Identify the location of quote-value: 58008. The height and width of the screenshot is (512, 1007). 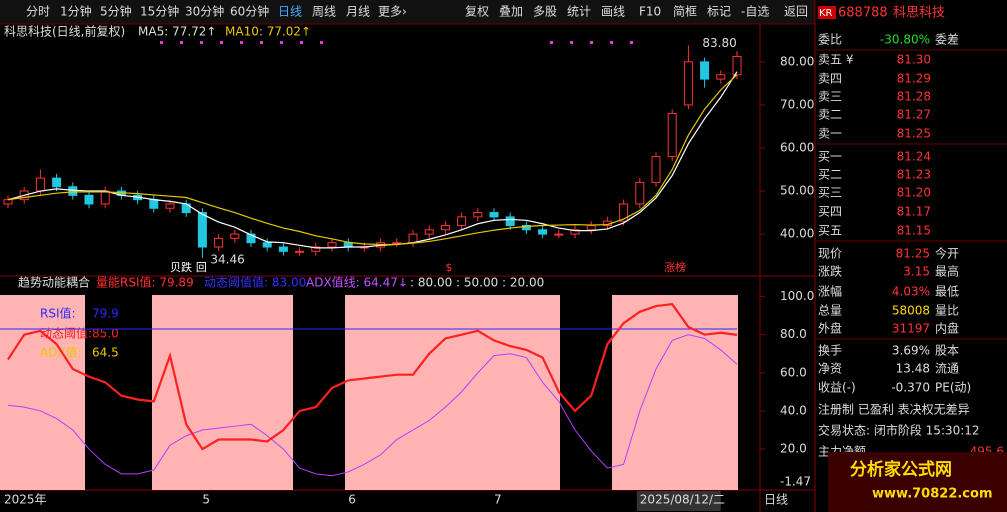
(911, 311).